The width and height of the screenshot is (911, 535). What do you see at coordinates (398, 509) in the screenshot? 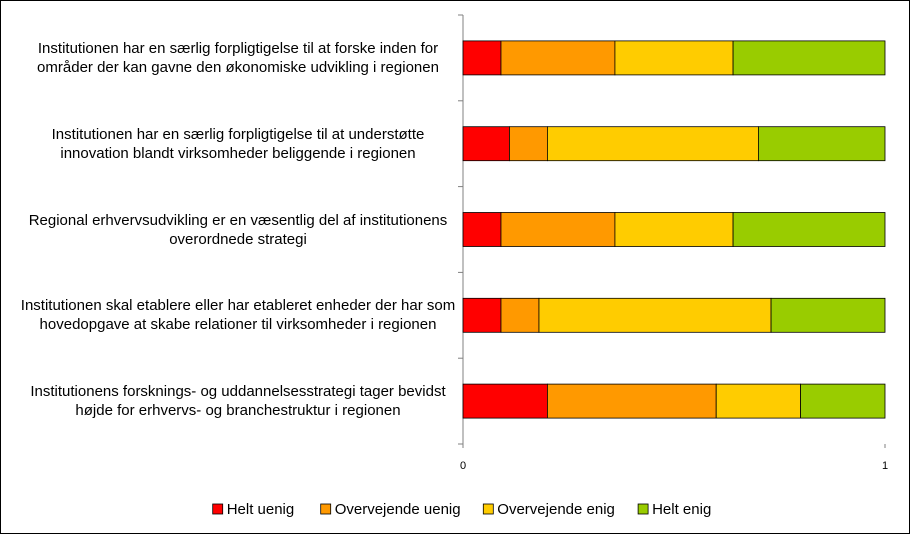
I see `legend-label: Overvejende uenig` at bounding box center [398, 509].